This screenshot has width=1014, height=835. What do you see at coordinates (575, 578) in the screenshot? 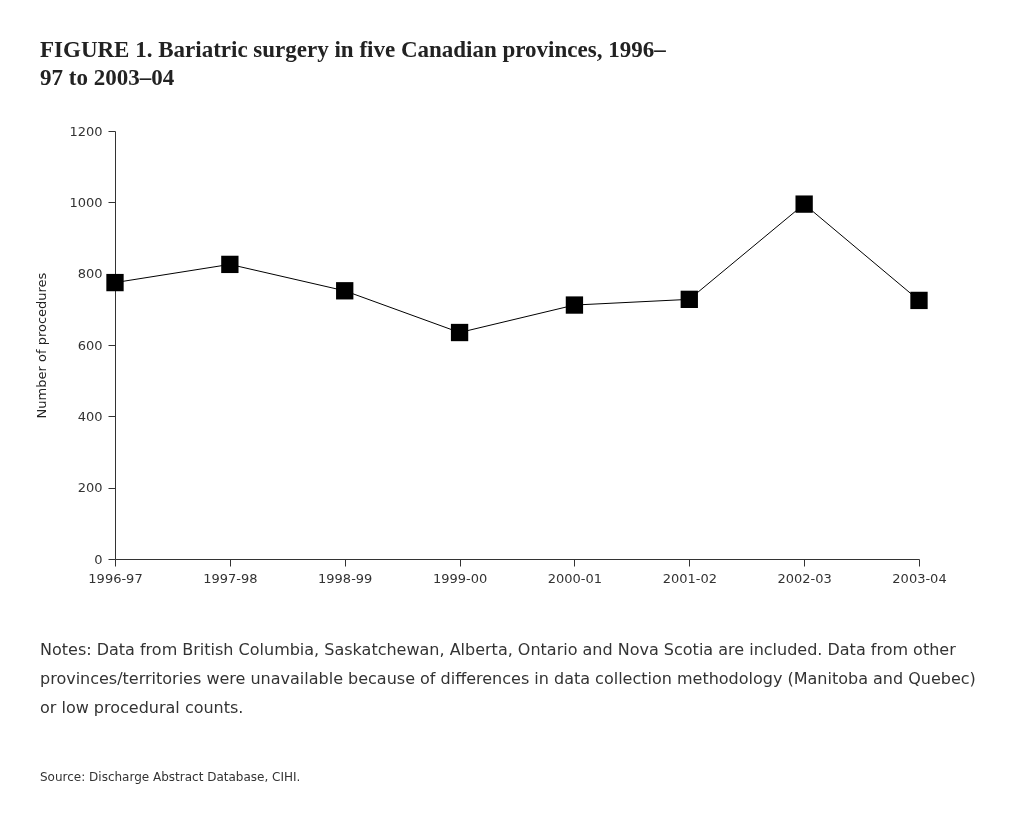
I see `x-tick-label: 2000-01` at bounding box center [575, 578].